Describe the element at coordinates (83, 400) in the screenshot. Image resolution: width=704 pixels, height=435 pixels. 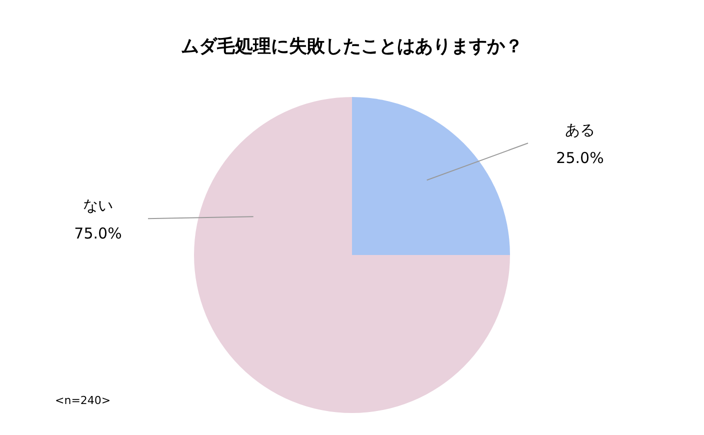
I see `text: <n=240>` at that location.